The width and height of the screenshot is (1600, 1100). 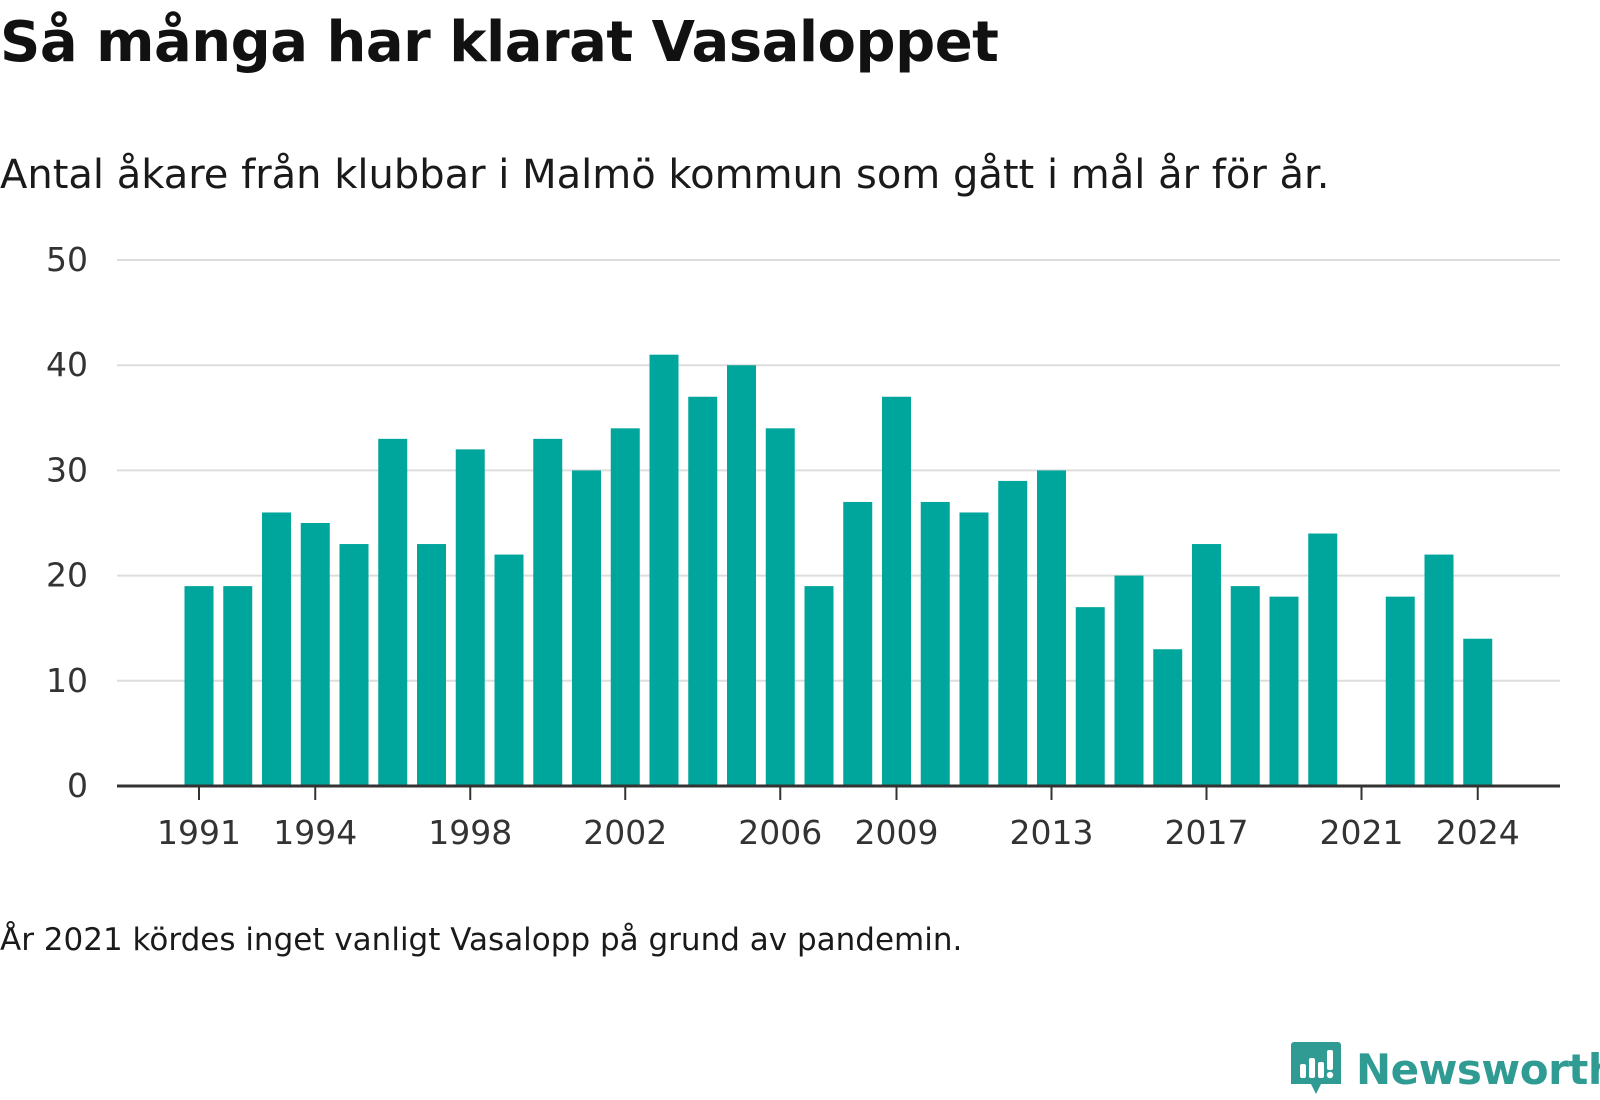 I want to click on bar-1991, so click(x=199, y=686).